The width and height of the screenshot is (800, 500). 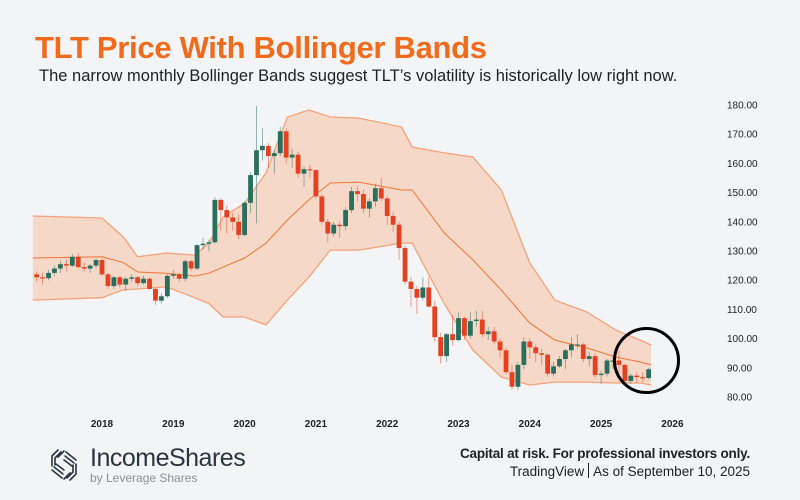 What do you see at coordinates (601, 424) in the screenshot?
I see `x-tick-label: 2025` at bounding box center [601, 424].